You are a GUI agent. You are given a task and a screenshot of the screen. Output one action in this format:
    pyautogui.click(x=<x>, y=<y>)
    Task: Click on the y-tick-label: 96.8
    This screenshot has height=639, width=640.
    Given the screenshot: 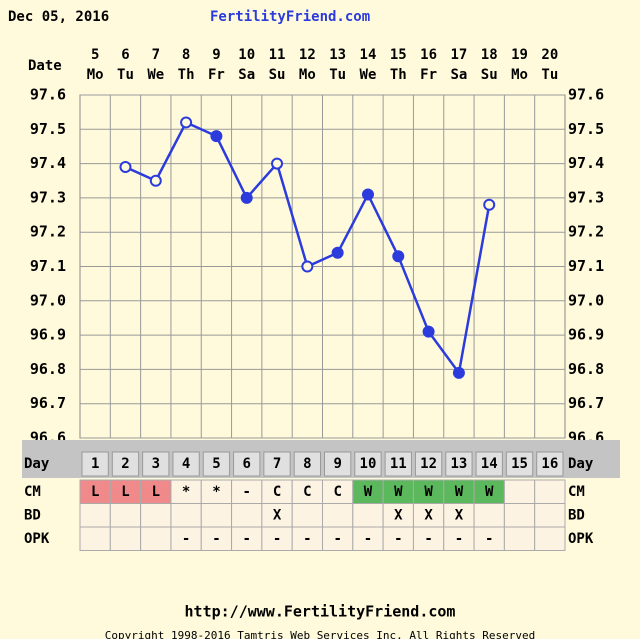 What is the action you would take?
    pyautogui.click(x=48, y=369)
    